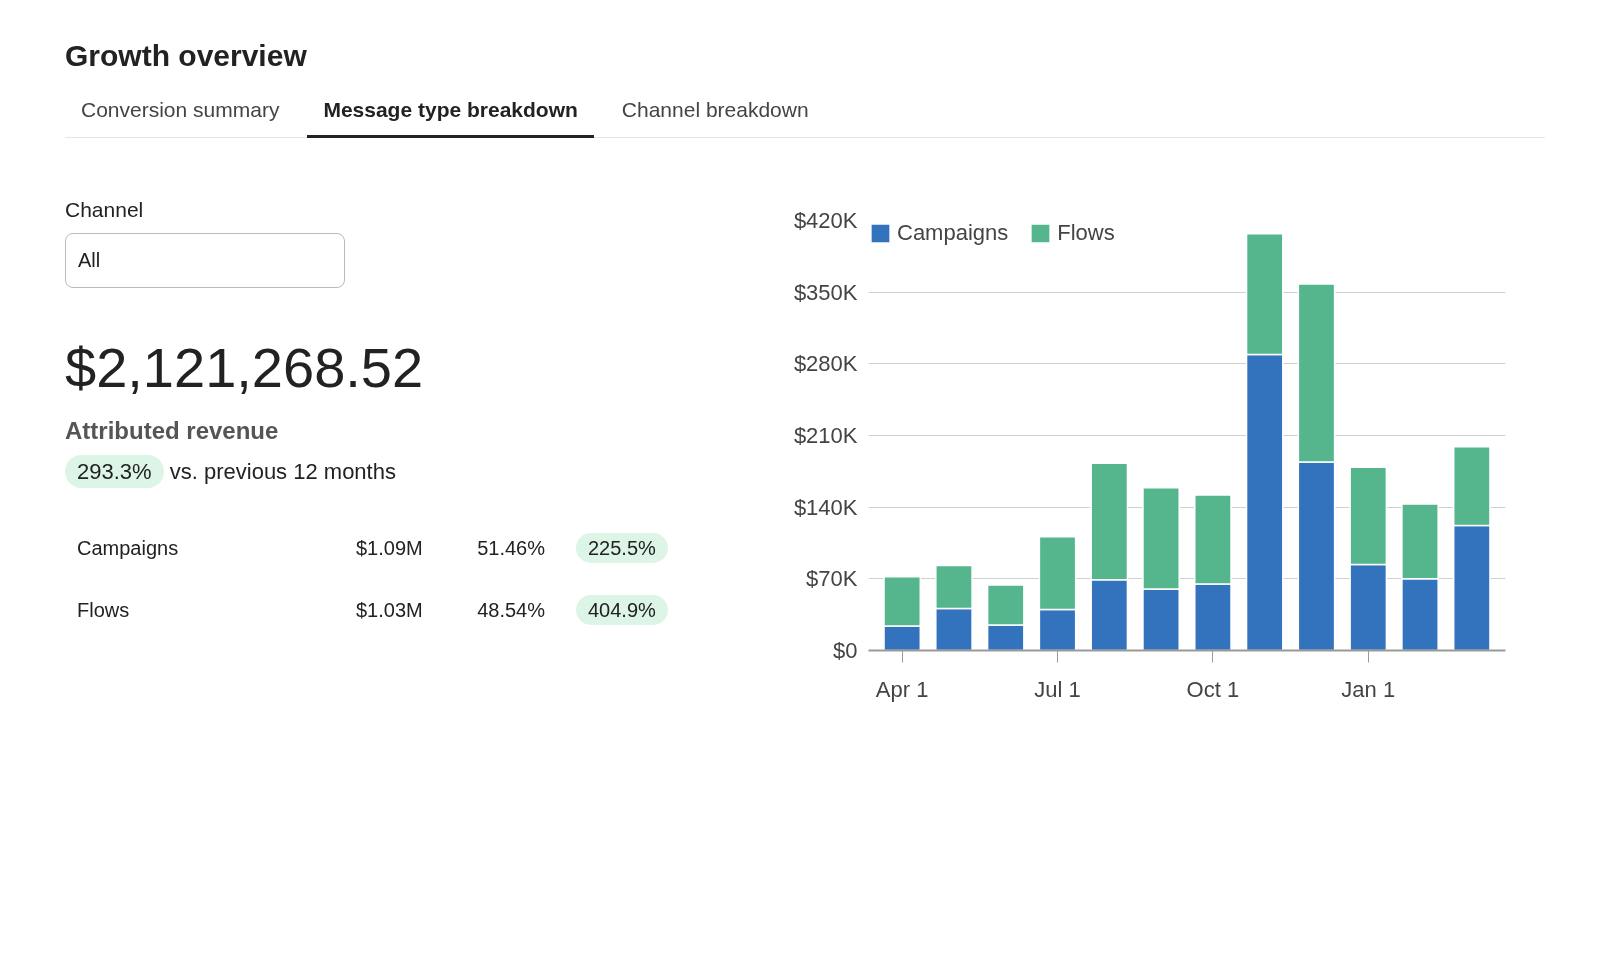  What do you see at coordinates (450, 113) in the screenshot?
I see `text: Message type breakdown` at bounding box center [450, 113].